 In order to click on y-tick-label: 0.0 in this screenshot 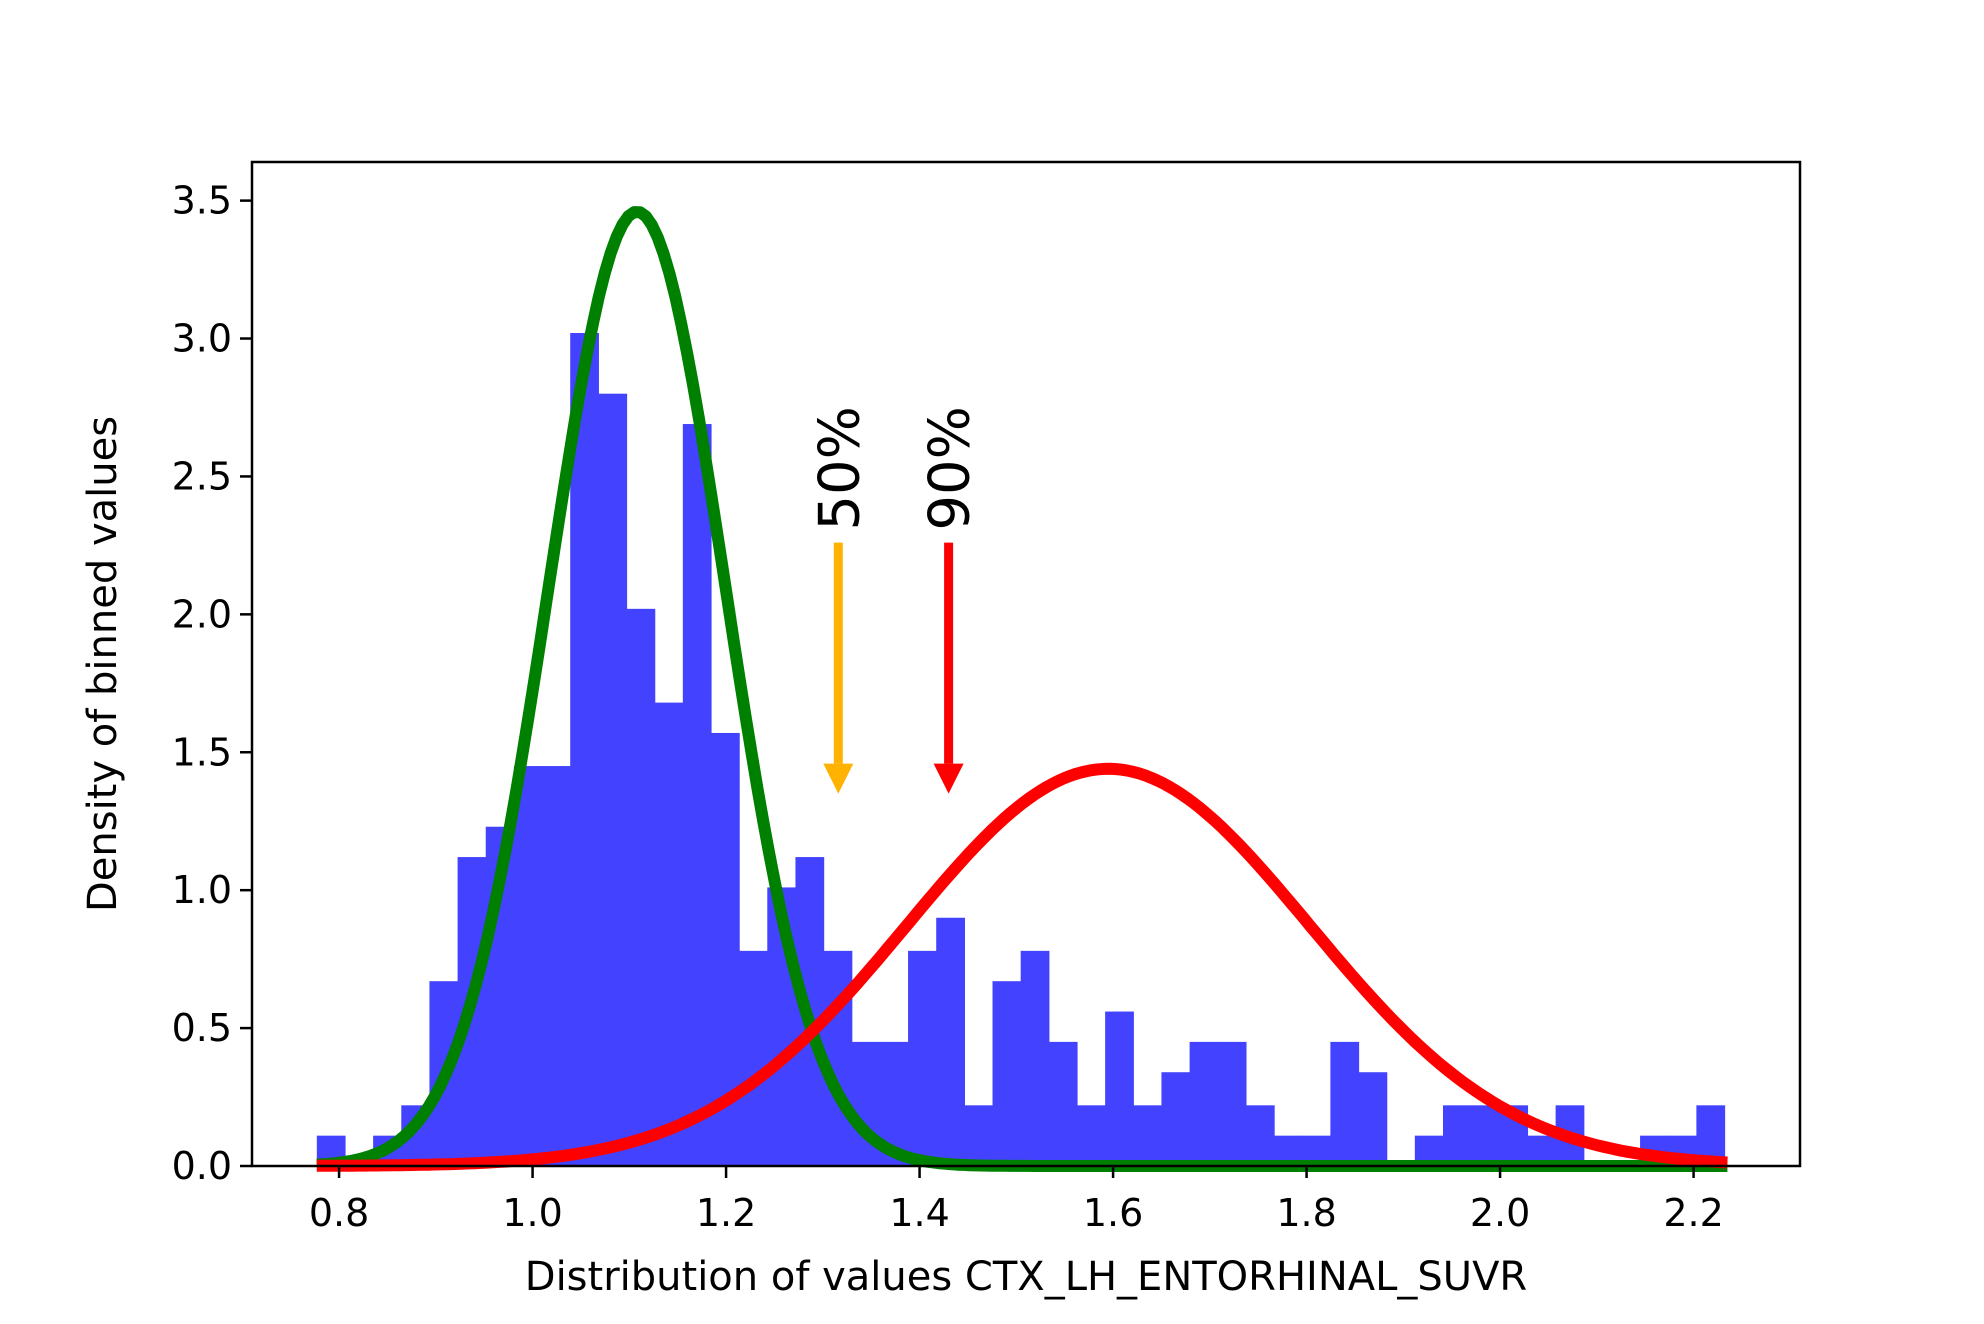, I will do `click(202, 1166)`.